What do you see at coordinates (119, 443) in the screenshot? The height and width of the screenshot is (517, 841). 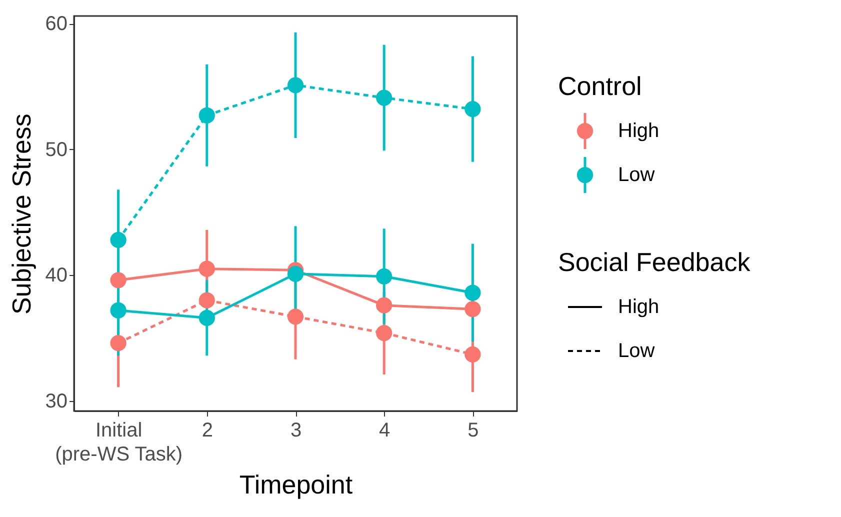 I see `x-tick-label: Initial (pre-WS Task)` at bounding box center [119, 443].